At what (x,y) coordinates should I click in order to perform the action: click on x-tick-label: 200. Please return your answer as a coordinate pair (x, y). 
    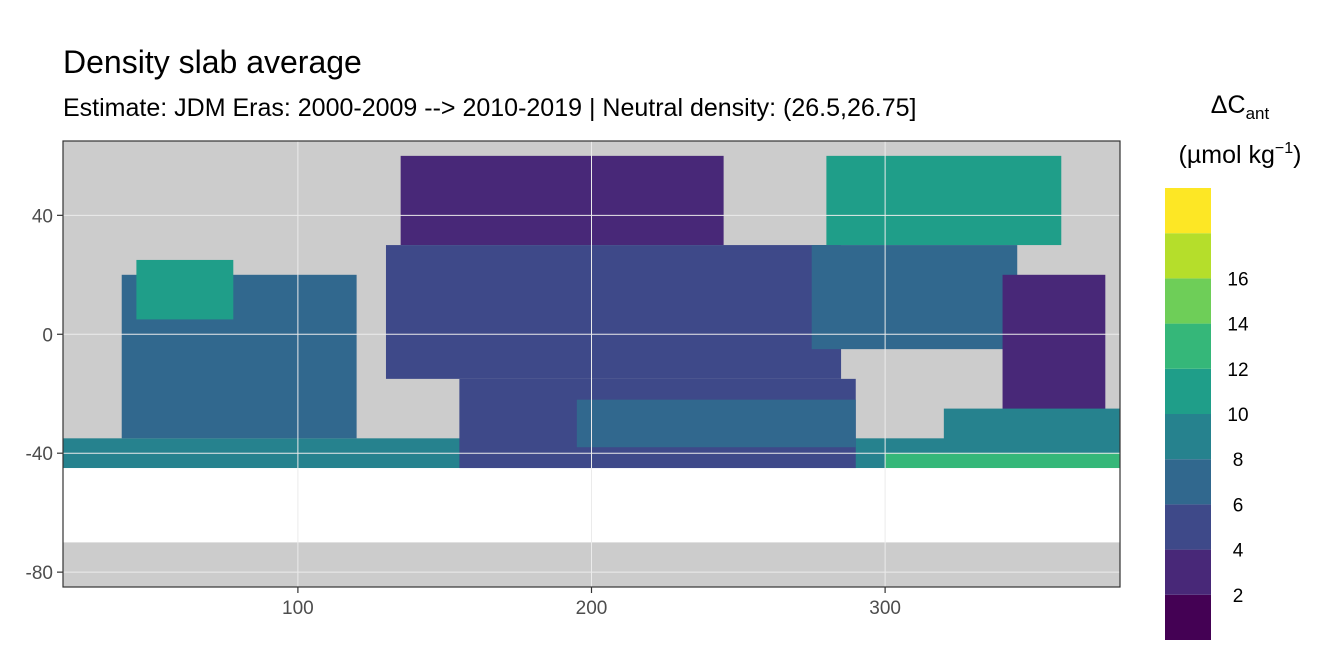
    Looking at the image, I should click on (592, 608).